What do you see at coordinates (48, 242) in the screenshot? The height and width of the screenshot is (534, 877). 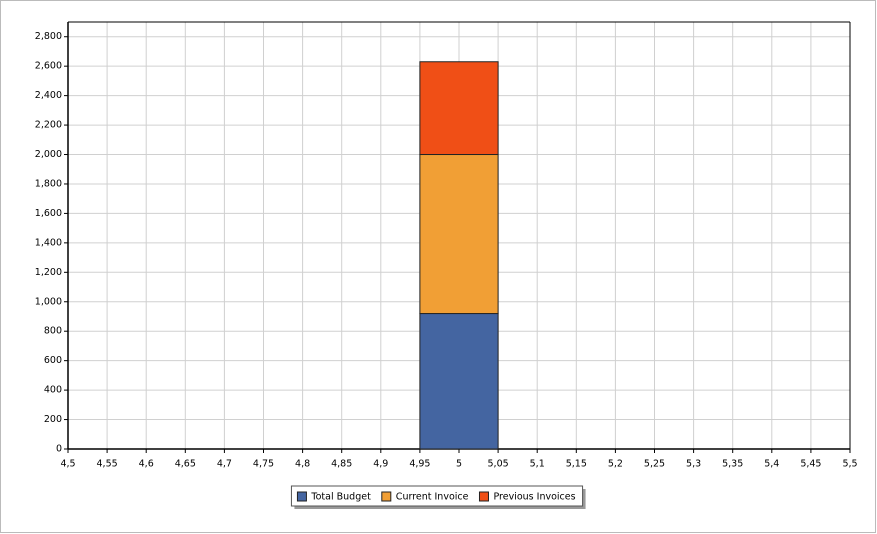 I see `y-tick-label: 1,400` at bounding box center [48, 242].